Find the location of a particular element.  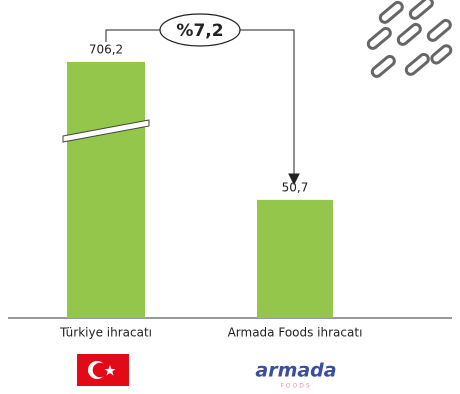

value-label: 706,2 is located at coordinates (106, 49).